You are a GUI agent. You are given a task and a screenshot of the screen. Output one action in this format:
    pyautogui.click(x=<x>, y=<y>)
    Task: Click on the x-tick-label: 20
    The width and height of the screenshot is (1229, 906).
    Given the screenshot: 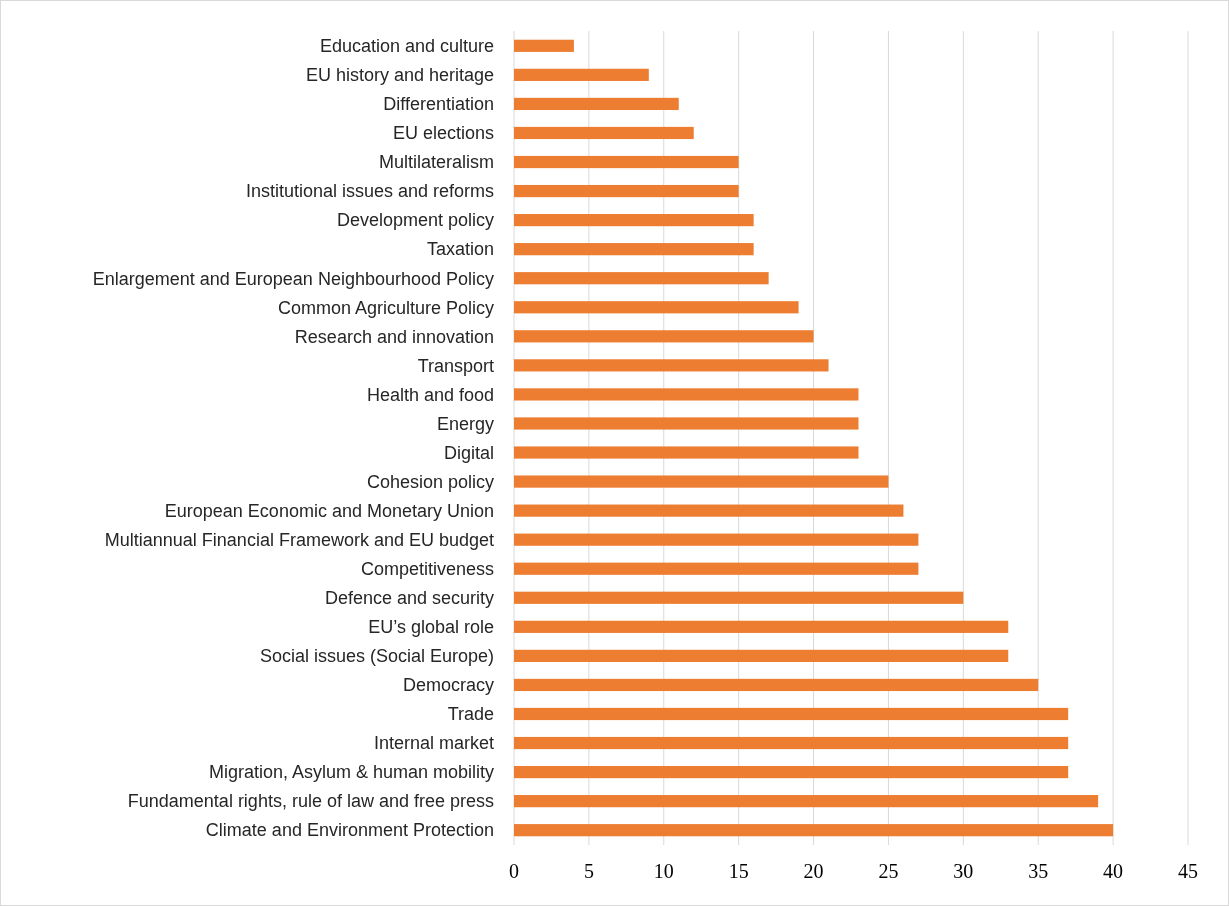 What is the action you would take?
    pyautogui.click(x=813, y=871)
    